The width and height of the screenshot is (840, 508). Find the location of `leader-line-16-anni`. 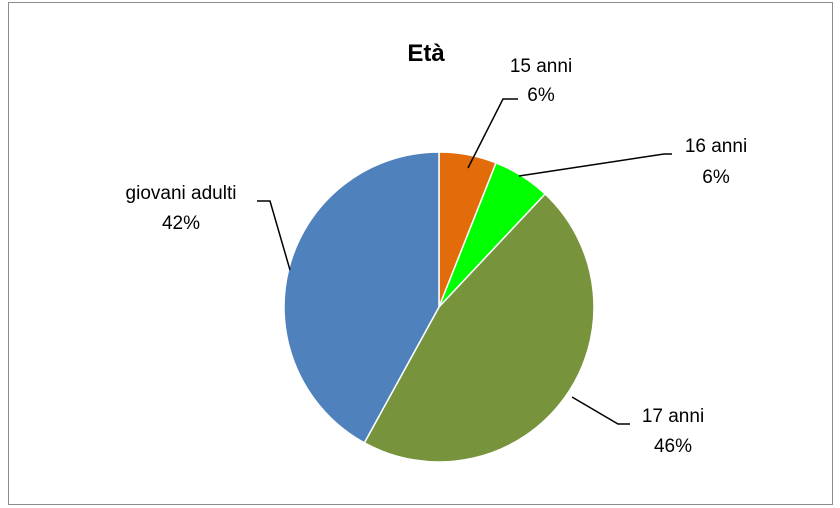

leader-line-16-anni is located at coordinates (595, 165).